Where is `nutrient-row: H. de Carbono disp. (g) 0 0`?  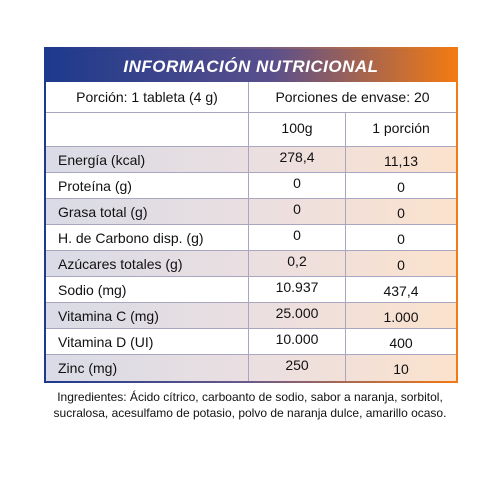
nutrient-row: H. de Carbono disp. (g) 0 0 is located at coordinates (251, 238).